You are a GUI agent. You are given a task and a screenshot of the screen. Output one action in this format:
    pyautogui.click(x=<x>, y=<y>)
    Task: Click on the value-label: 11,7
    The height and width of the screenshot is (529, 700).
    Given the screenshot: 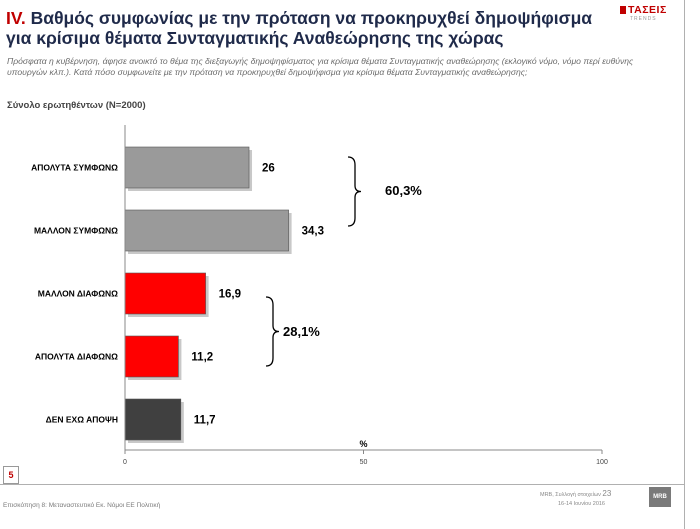 What is the action you would take?
    pyautogui.click(x=205, y=421)
    